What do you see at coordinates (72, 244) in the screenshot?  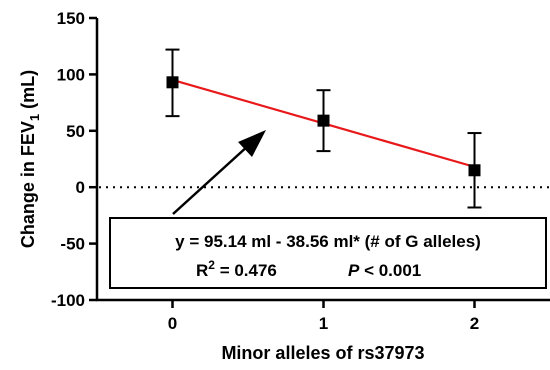 I see `y-tick-label: -50` at bounding box center [72, 244].